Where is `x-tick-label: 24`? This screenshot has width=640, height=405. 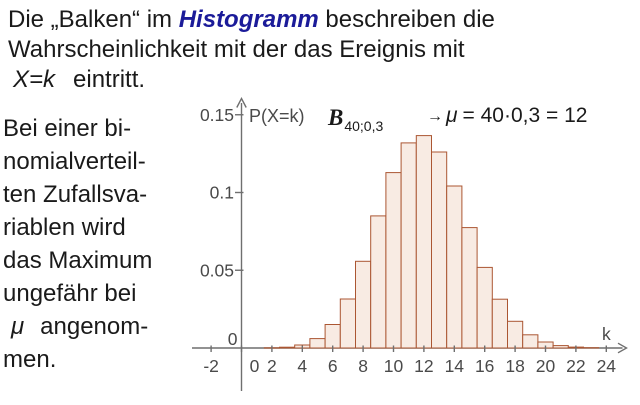 x-tick-label: 24 is located at coordinates (607, 366).